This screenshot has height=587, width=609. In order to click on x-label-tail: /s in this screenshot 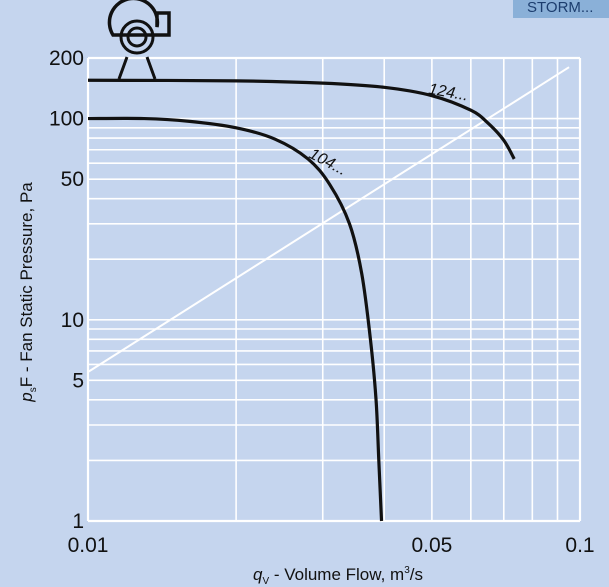, I will do `click(416, 574)`.